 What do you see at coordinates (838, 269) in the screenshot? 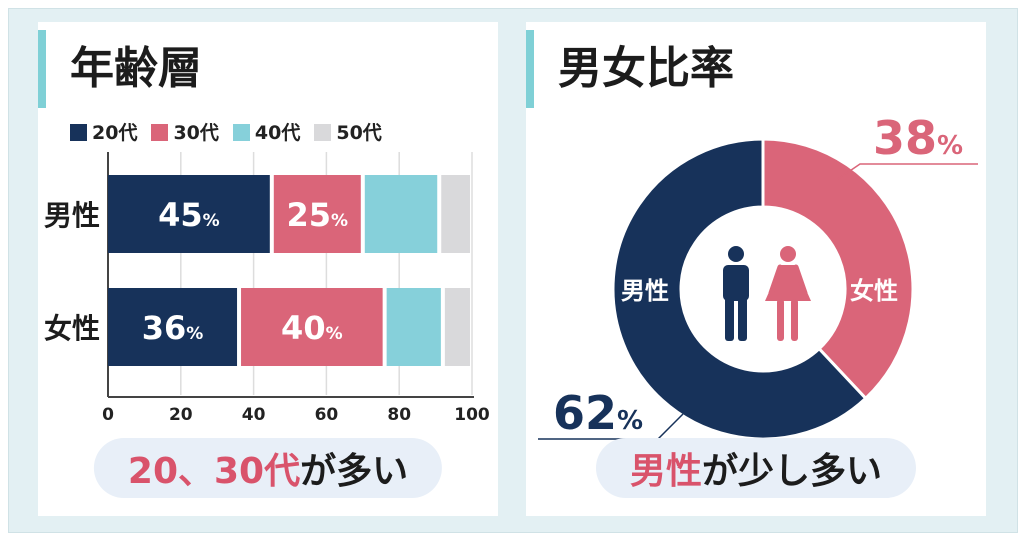
I see `donut-slice-female` at bounding box center [838, 269].